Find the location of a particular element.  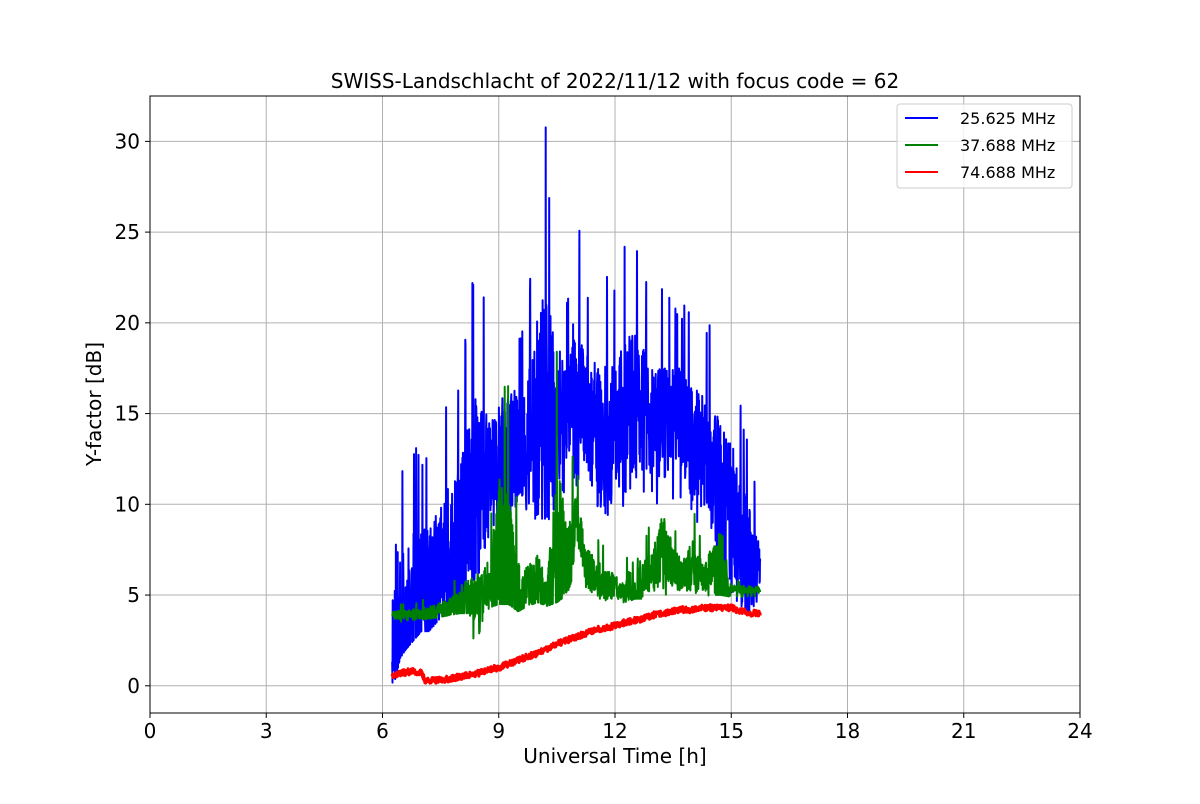

series-74-688-mhz is located at coordinates (576, 644).